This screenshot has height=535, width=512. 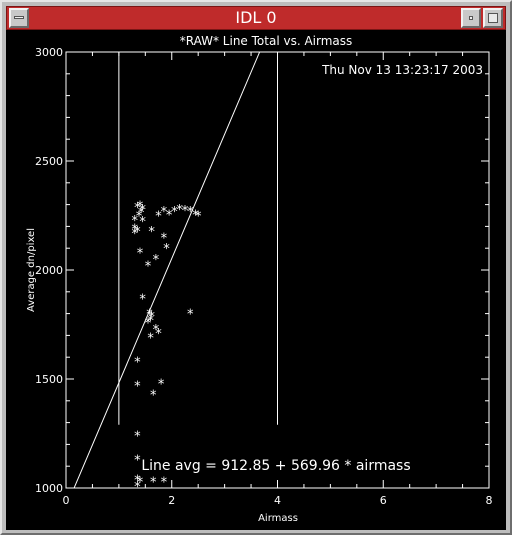 I want to click on title-bar: IDL 0, so click(x=256, y=18).